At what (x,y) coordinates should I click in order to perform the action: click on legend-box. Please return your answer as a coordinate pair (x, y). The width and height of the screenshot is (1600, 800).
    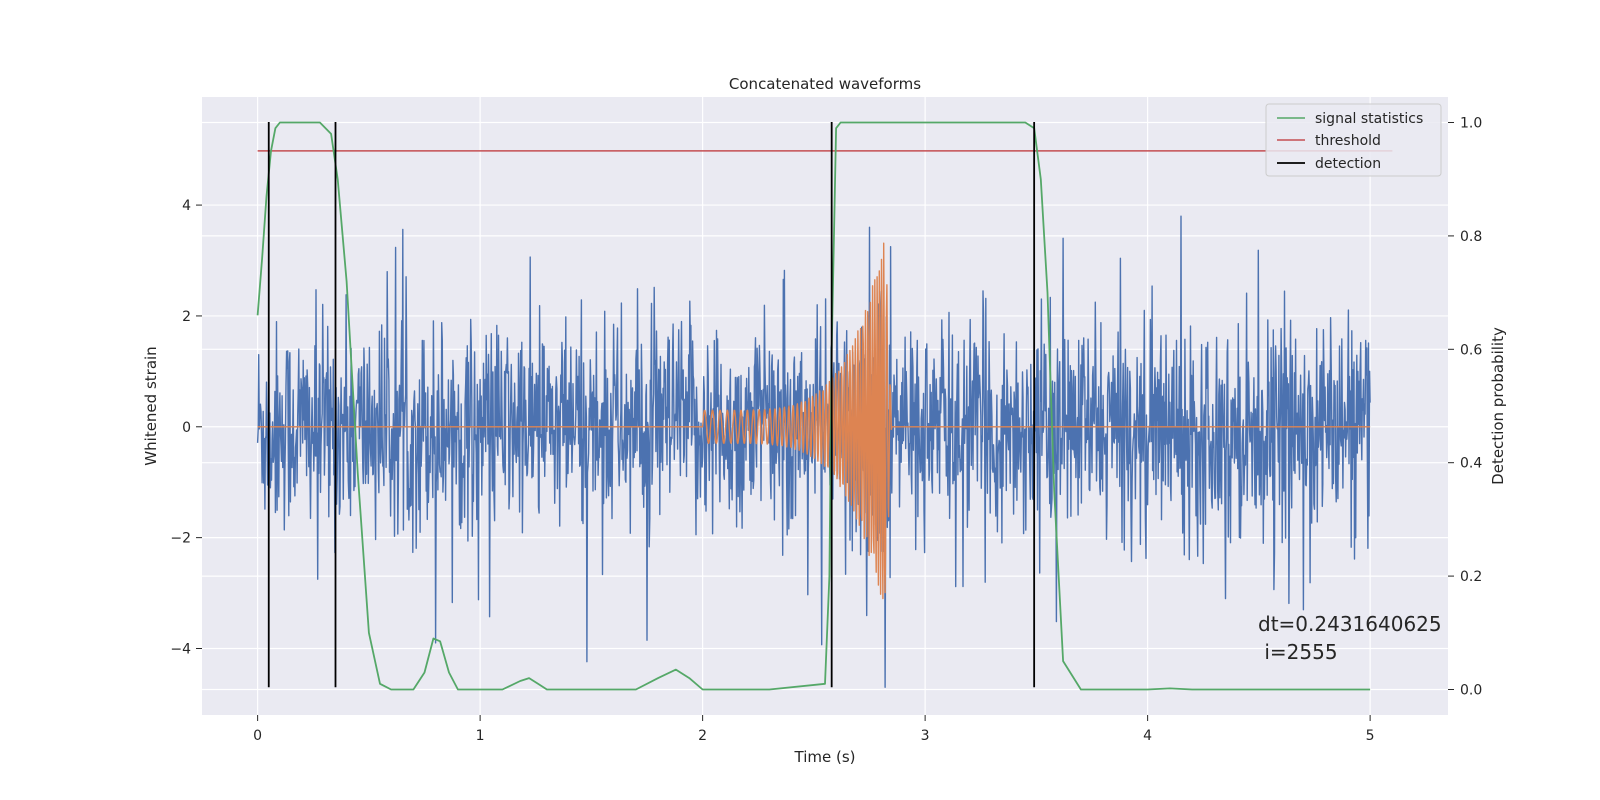
    Looking at the image, I should click on (1353, 140).